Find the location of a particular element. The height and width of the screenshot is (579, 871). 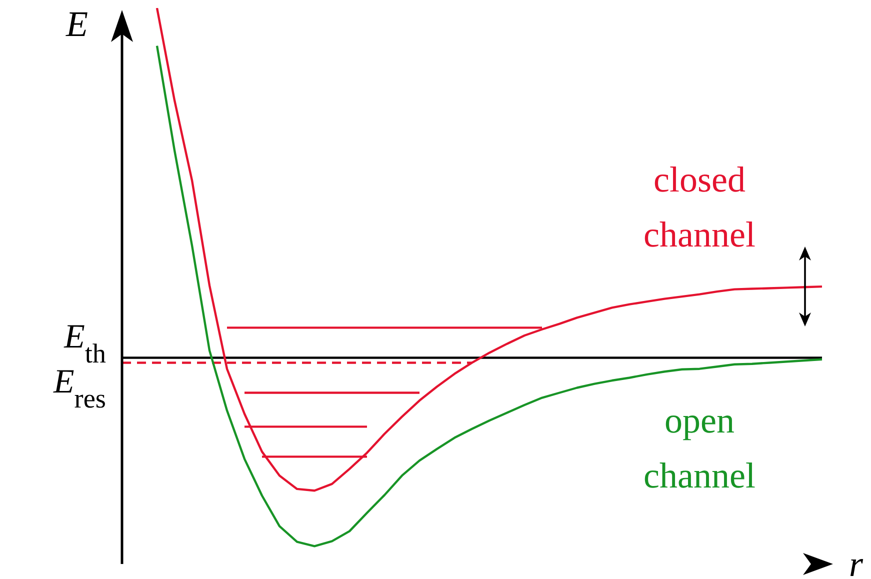

series-label: open channel is located at coordinates (700, 448).